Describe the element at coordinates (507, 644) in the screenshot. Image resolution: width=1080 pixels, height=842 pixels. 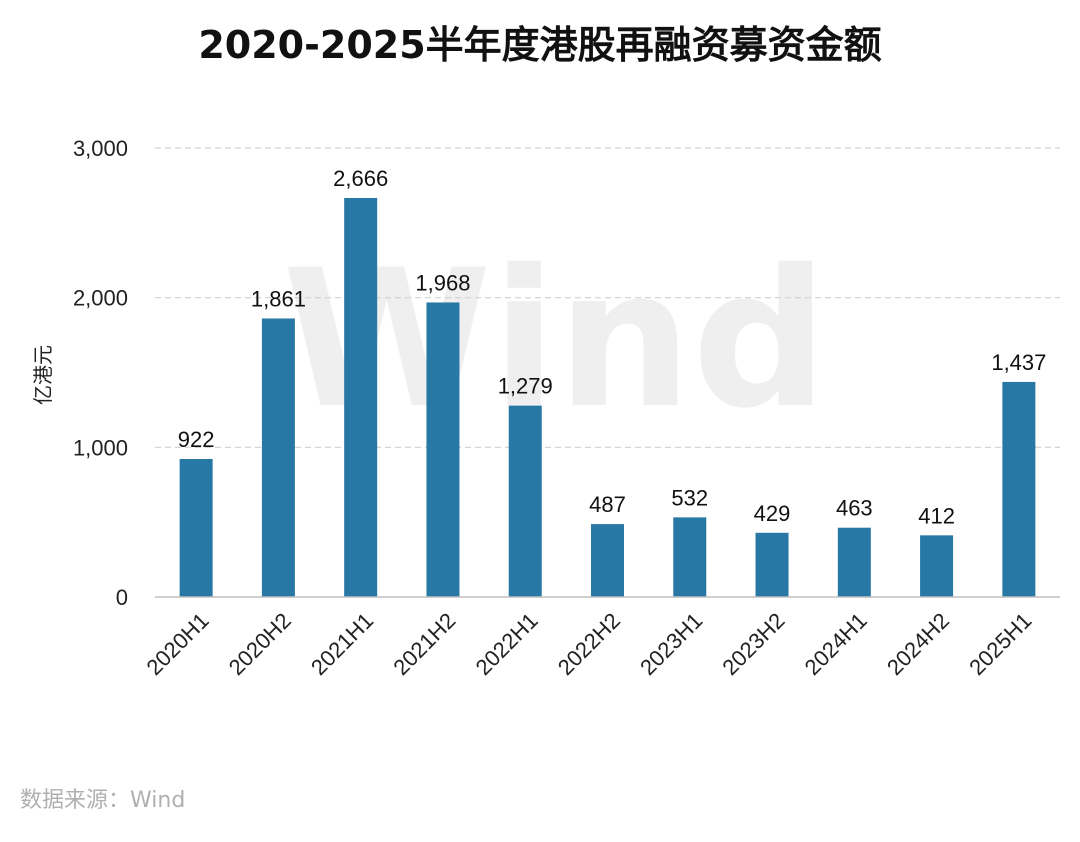
I see `x-tick-label: 2022H1` at that location.